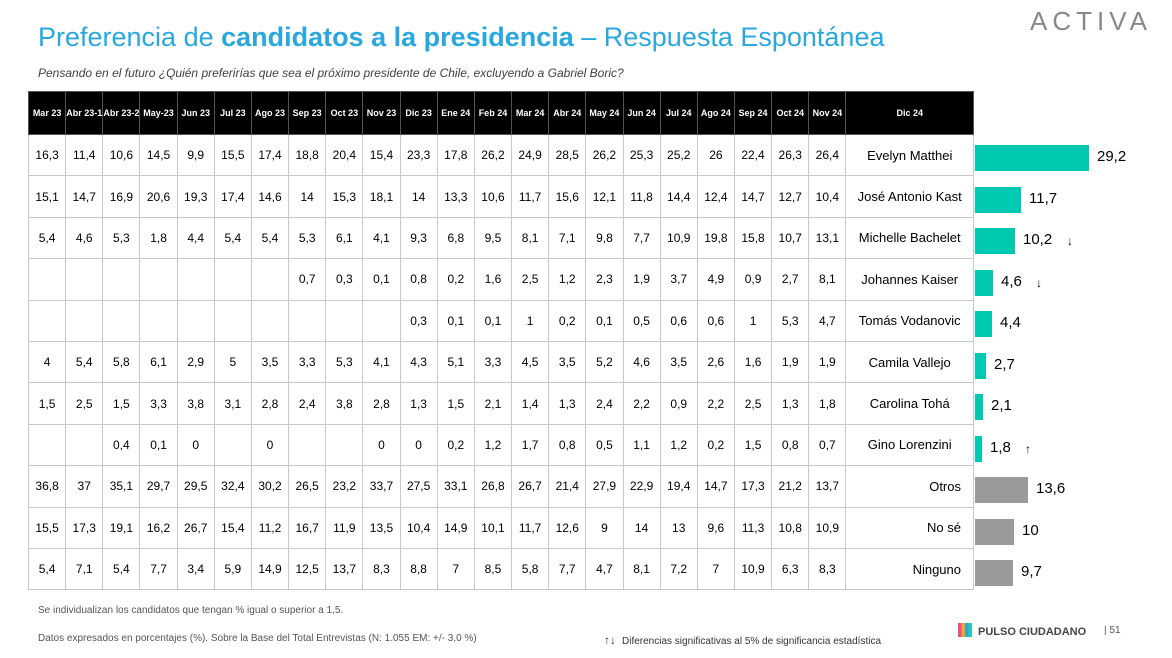 The image size is (1172, 658). I want to click on table-cell: 6,3, so click(790, 569).